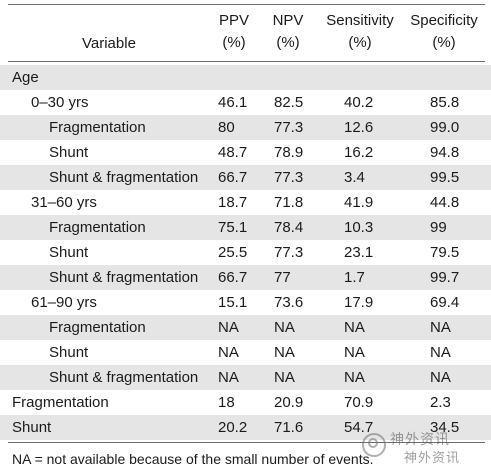 This screenshot has width=491, height=472. I want to click on table-row: Fragmentation NA NA NA NA, so click(245, 327).